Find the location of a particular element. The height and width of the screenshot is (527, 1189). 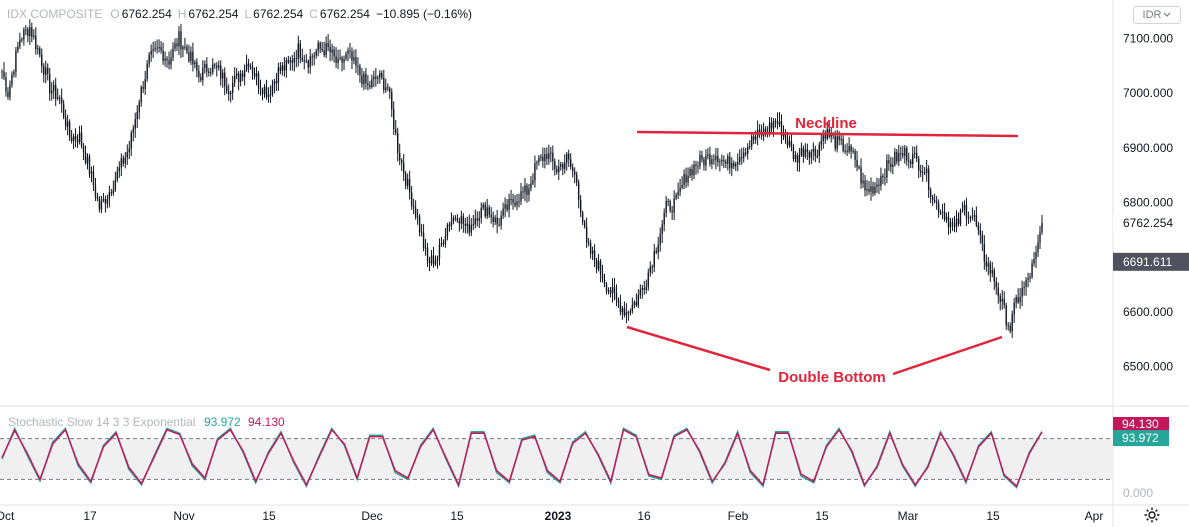

low-label: L is located at coordinates (248, 14).